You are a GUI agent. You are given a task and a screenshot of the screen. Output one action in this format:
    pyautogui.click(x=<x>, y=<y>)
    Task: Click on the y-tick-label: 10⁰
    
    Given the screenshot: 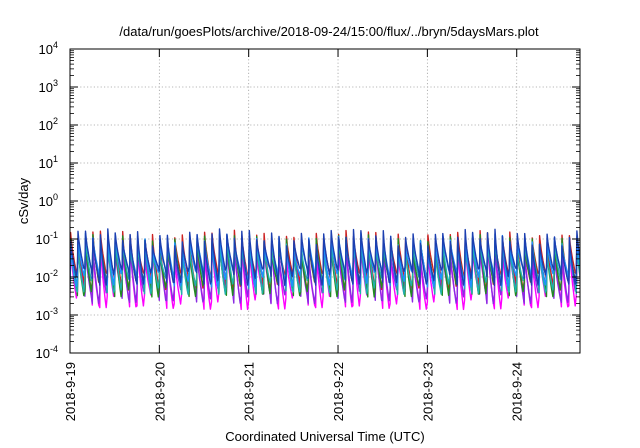 What is the action you would take?
    pyautogui.click(x=48, y=200)
    